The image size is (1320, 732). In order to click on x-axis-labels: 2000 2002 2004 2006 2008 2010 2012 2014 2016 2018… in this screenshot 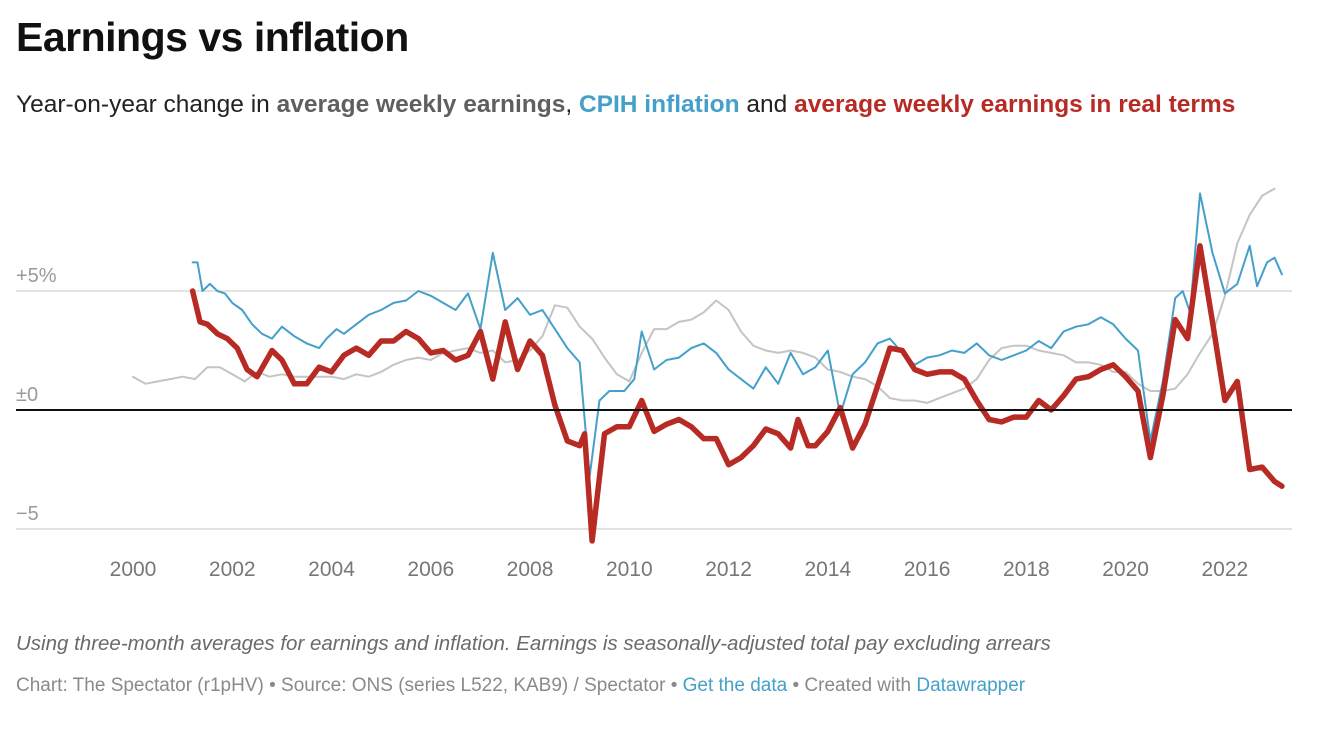, I will do `click(679, 569)`.